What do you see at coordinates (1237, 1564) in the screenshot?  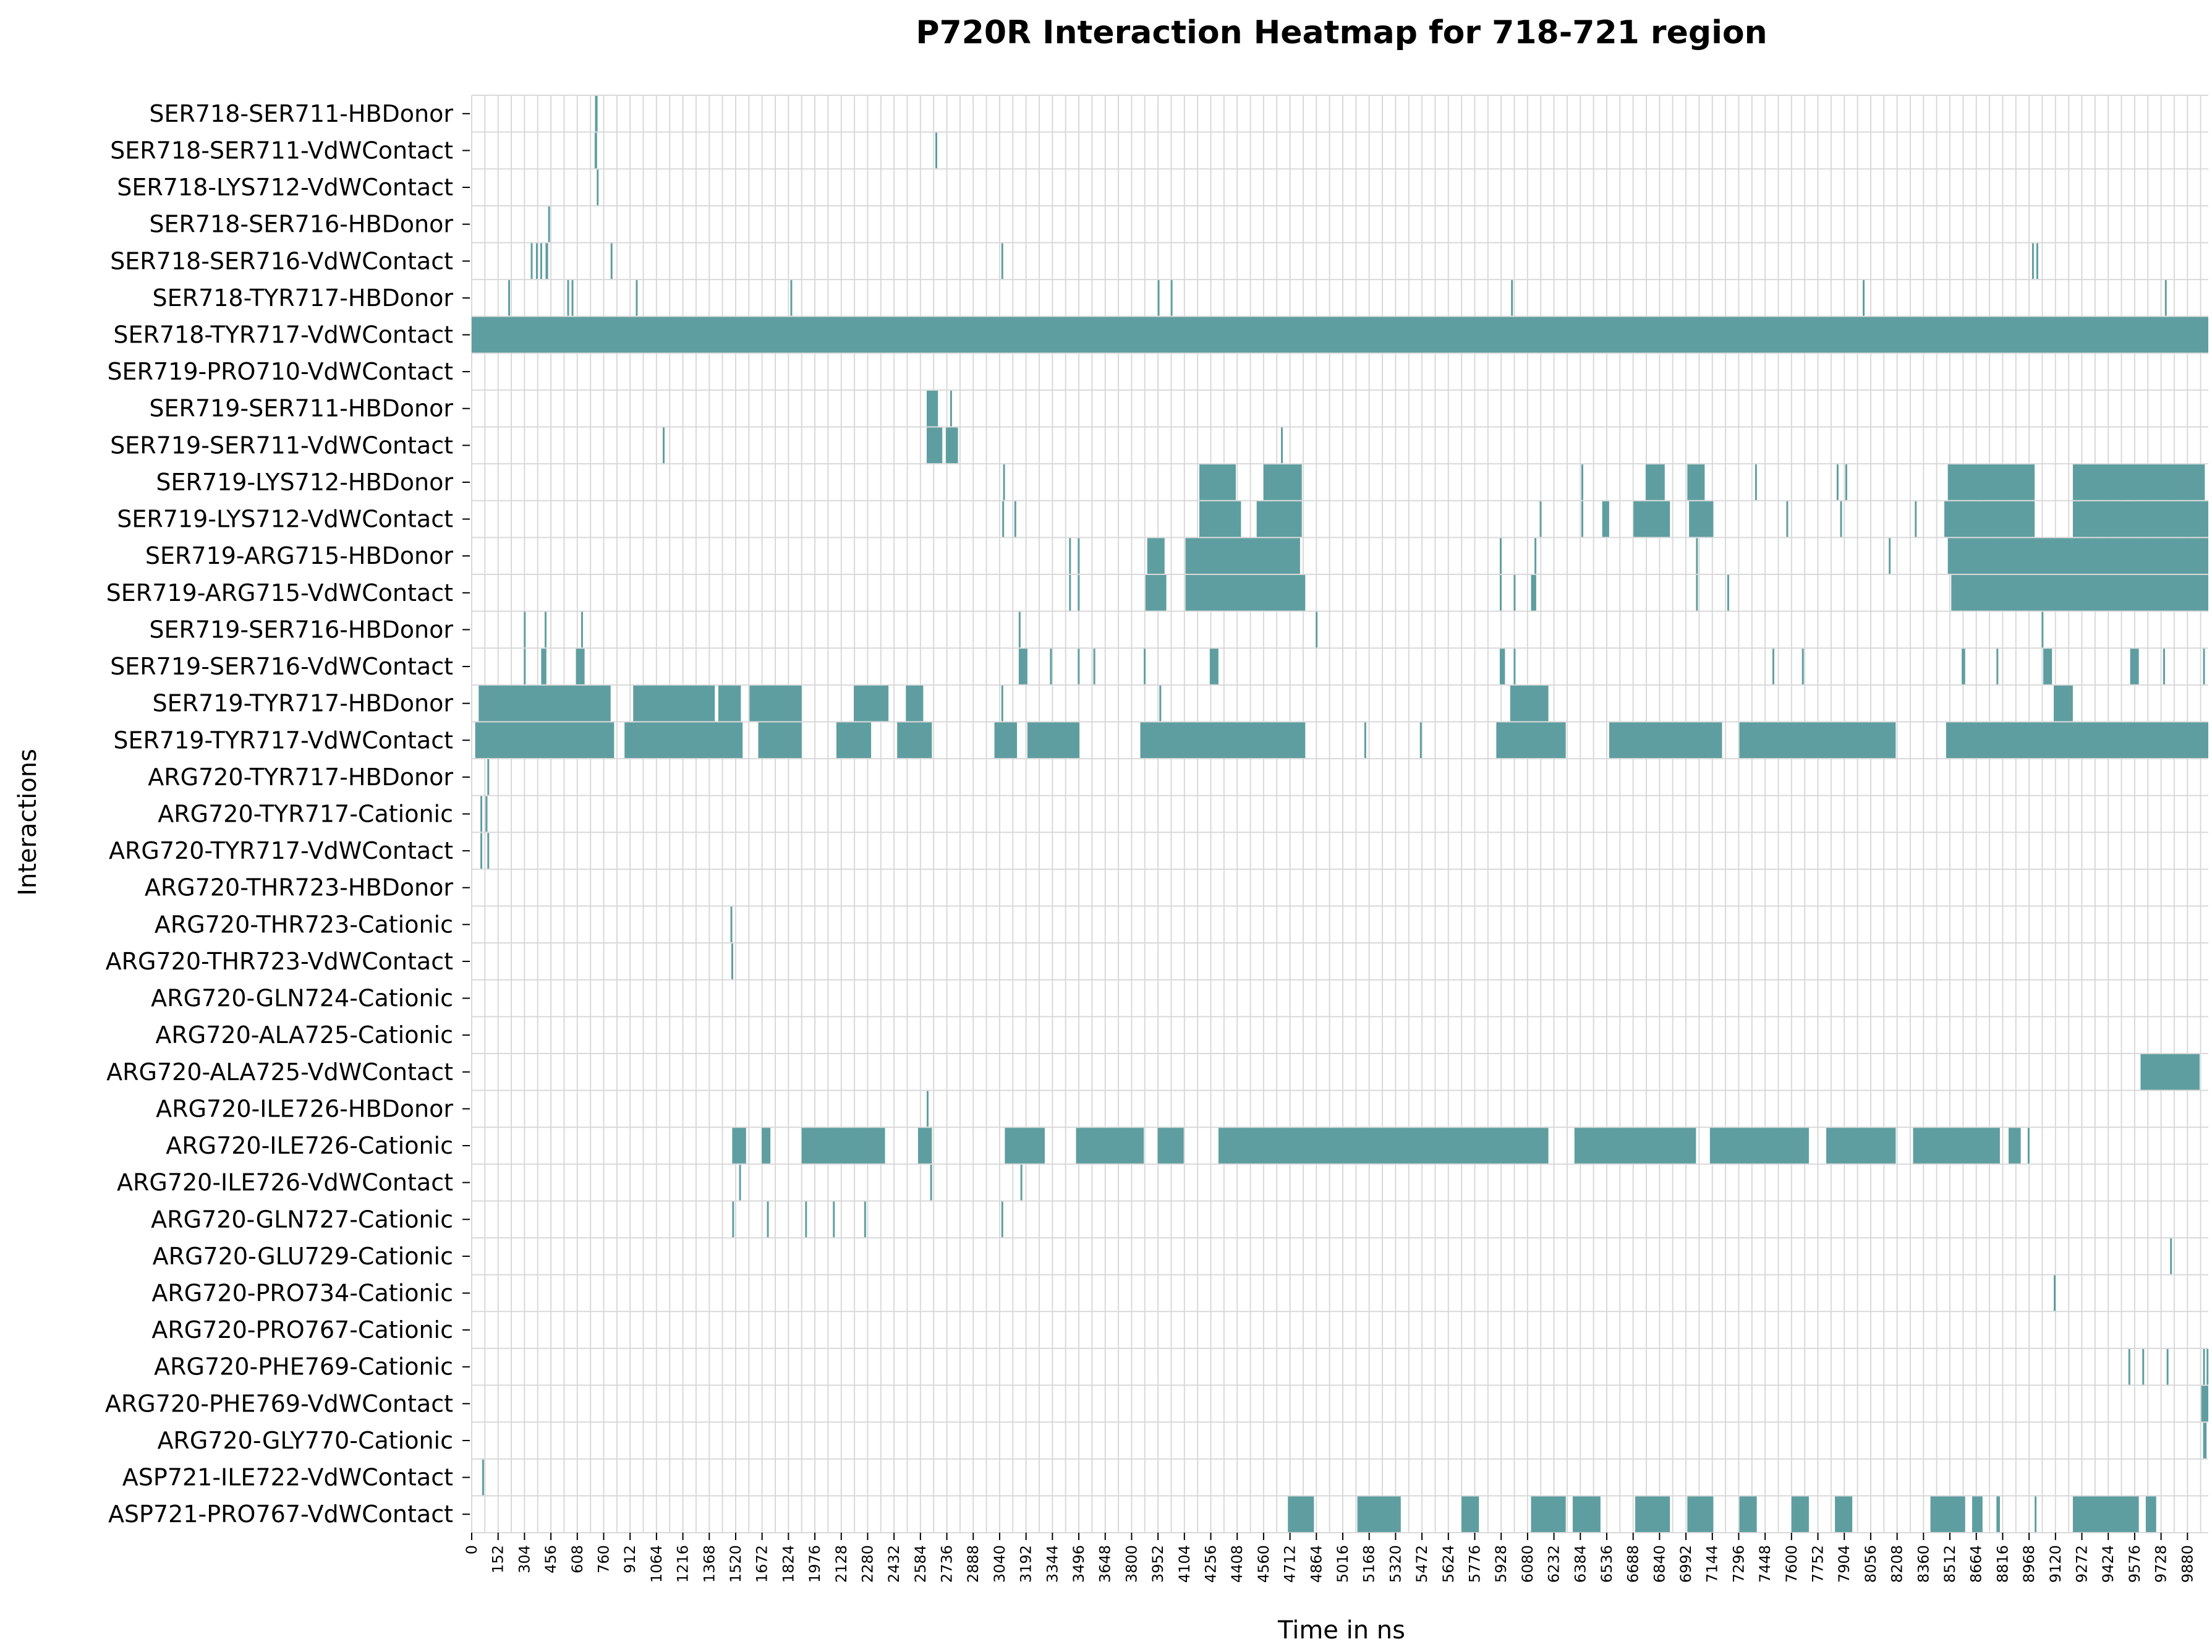 I see `x-tick-label-29: 4408` at bounding box center [1237, 1564].